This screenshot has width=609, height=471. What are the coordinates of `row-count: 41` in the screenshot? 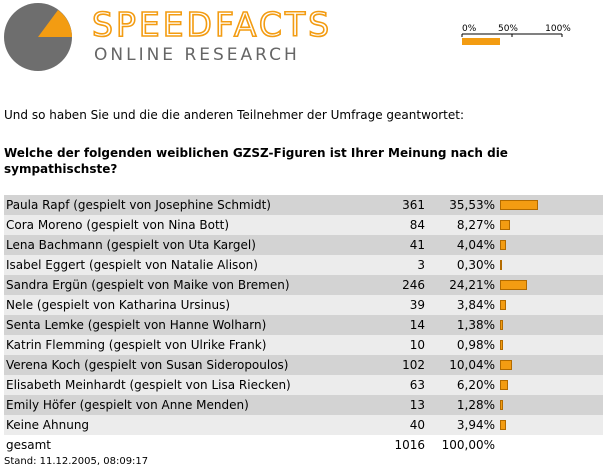 It's located at (417, 245).